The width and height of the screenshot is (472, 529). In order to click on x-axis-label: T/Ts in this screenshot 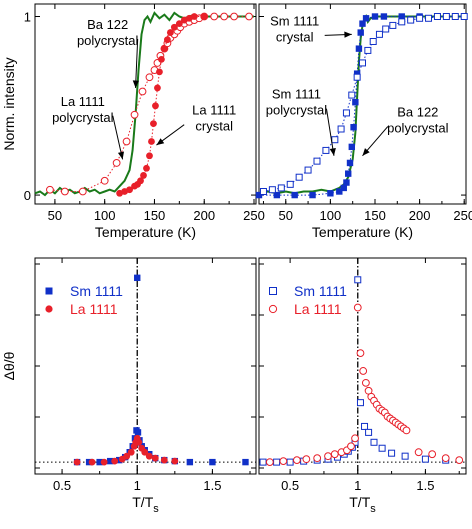, I will do `click(145, 504)`.